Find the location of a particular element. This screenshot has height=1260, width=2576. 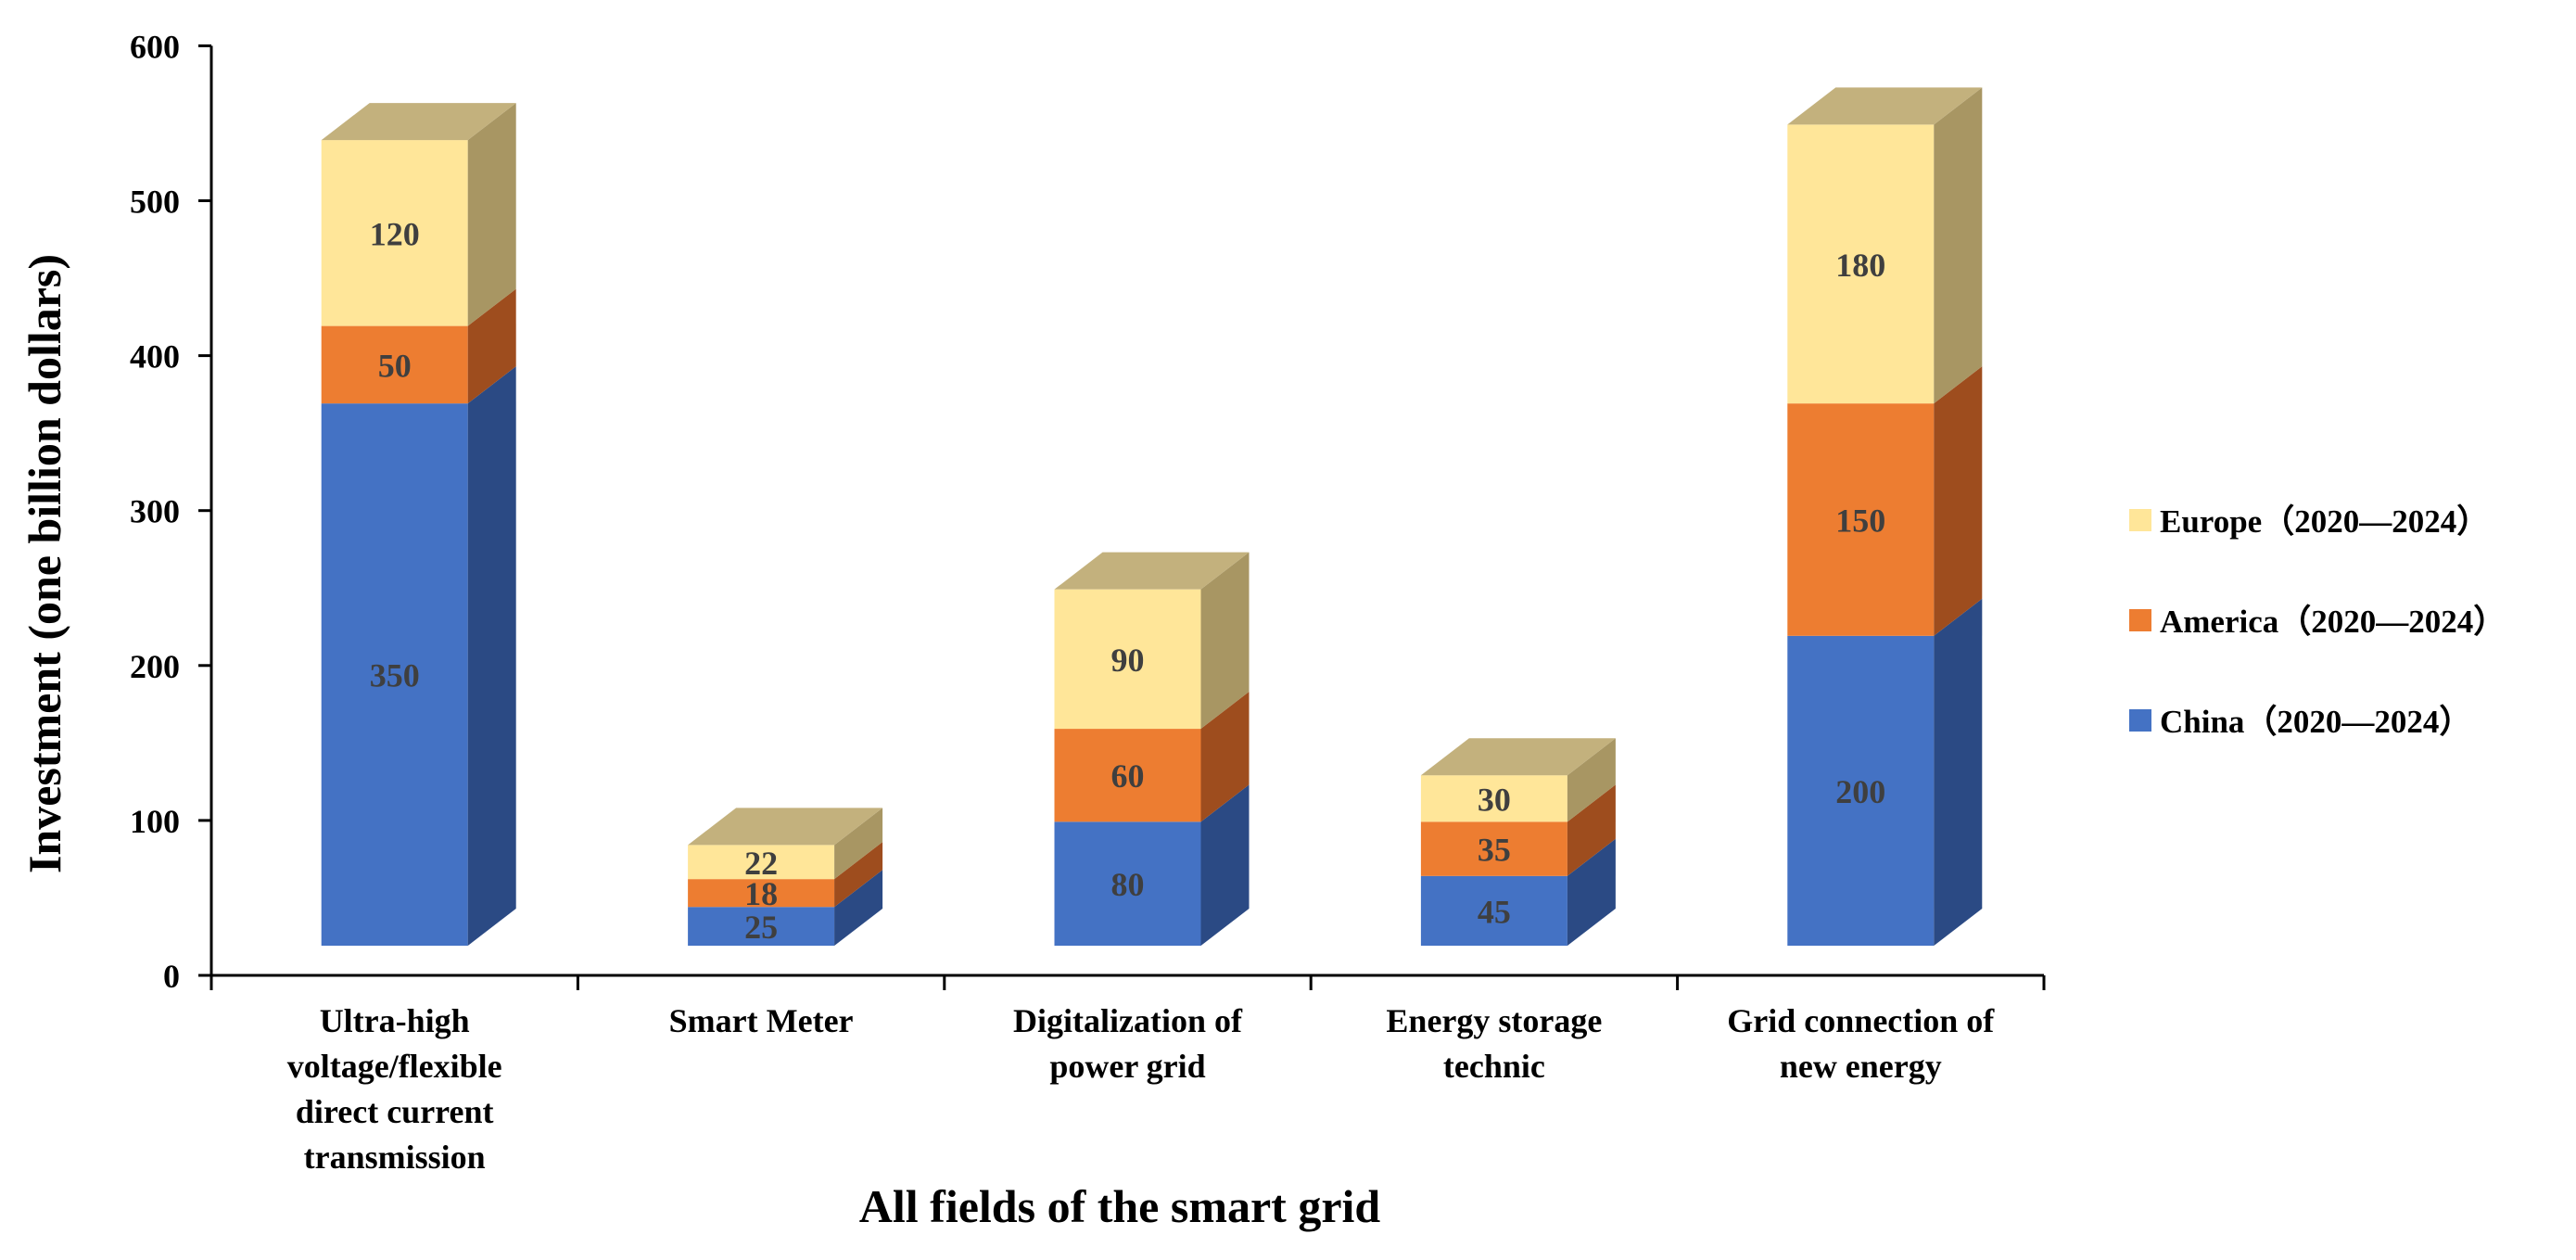

data-label: 60 is located at coordinates (1128, 776).